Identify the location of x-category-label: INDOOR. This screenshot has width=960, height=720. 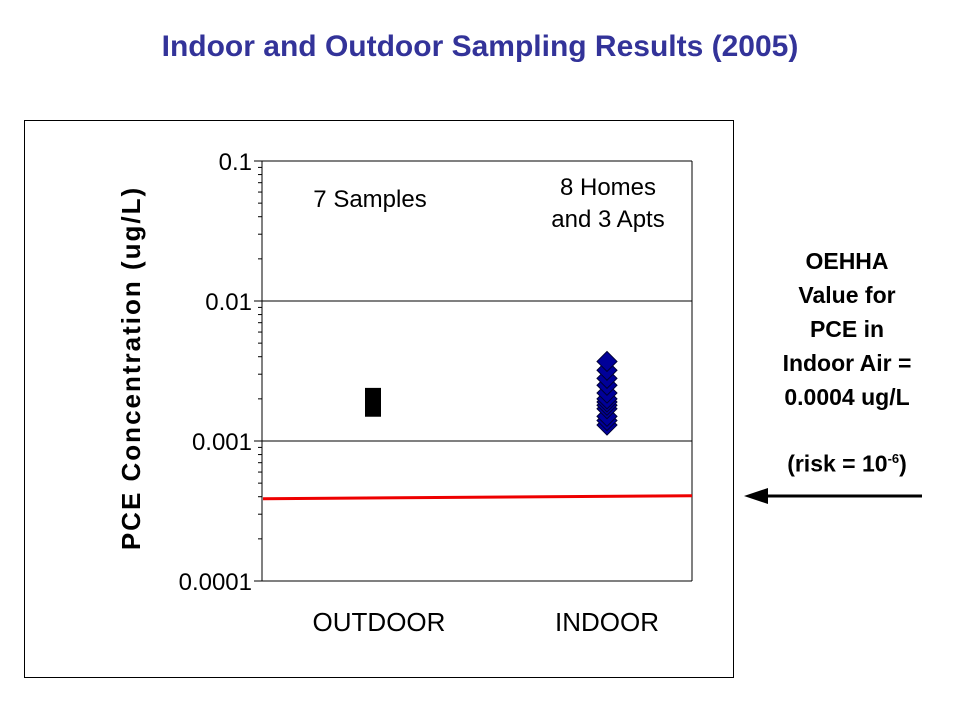
(607, 622).